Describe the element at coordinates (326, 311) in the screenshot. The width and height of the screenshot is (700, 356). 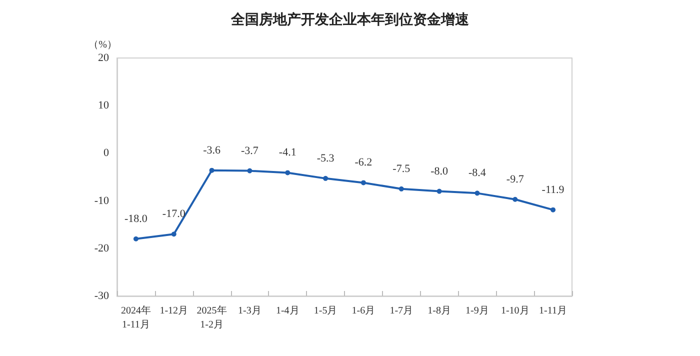
I see `x-tick-label: 1-5月` at that location.